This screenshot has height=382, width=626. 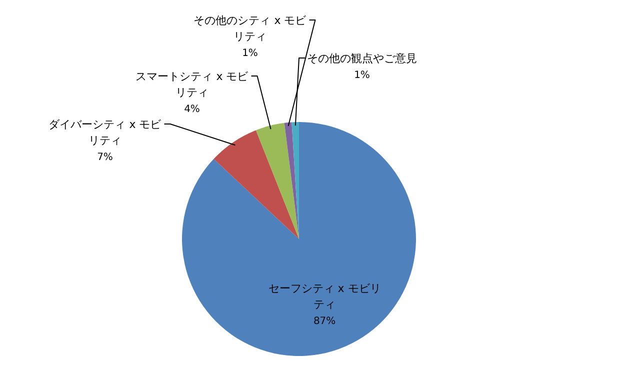 I want to click on slice-label: スマートシティ x モビリティ, so click(x=193, y=84).